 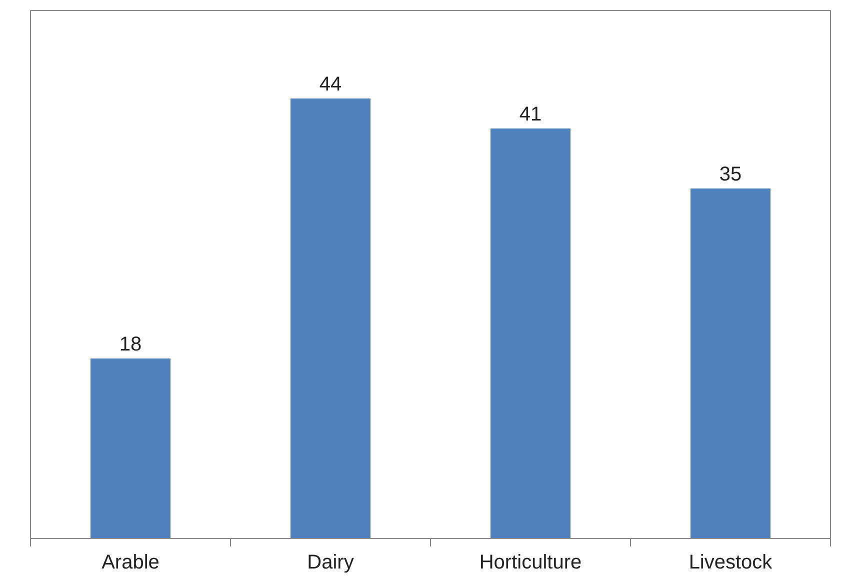 What do you see at coordinates (330, 85) in the screenshot?
I see `data-label: 44` at bounding box center [330, 85].